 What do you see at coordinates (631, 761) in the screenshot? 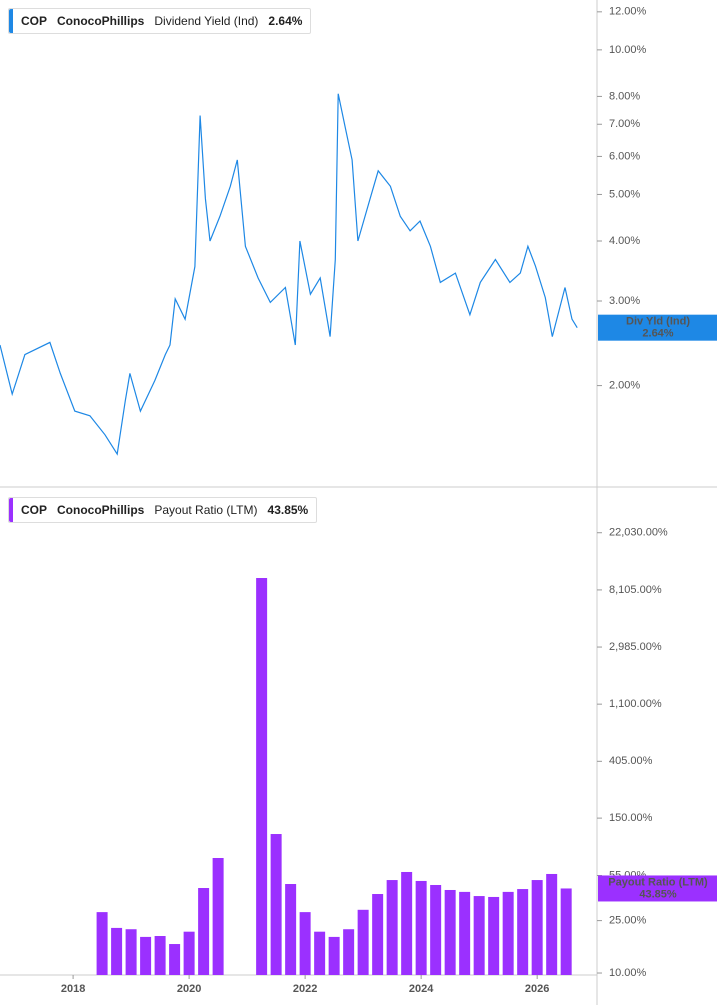
I see `y-tick-label: 405.00%` at bounding box center [631, 761].